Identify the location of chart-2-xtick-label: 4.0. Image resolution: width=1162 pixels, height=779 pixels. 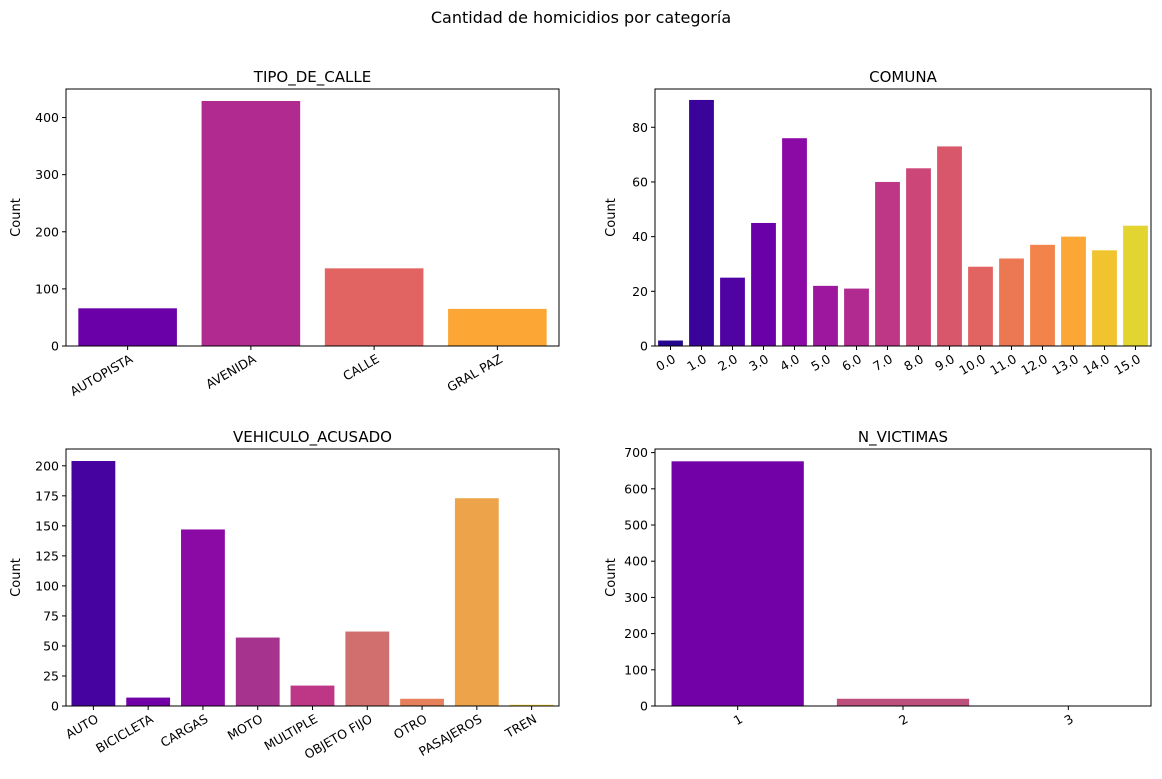
(789, 362).